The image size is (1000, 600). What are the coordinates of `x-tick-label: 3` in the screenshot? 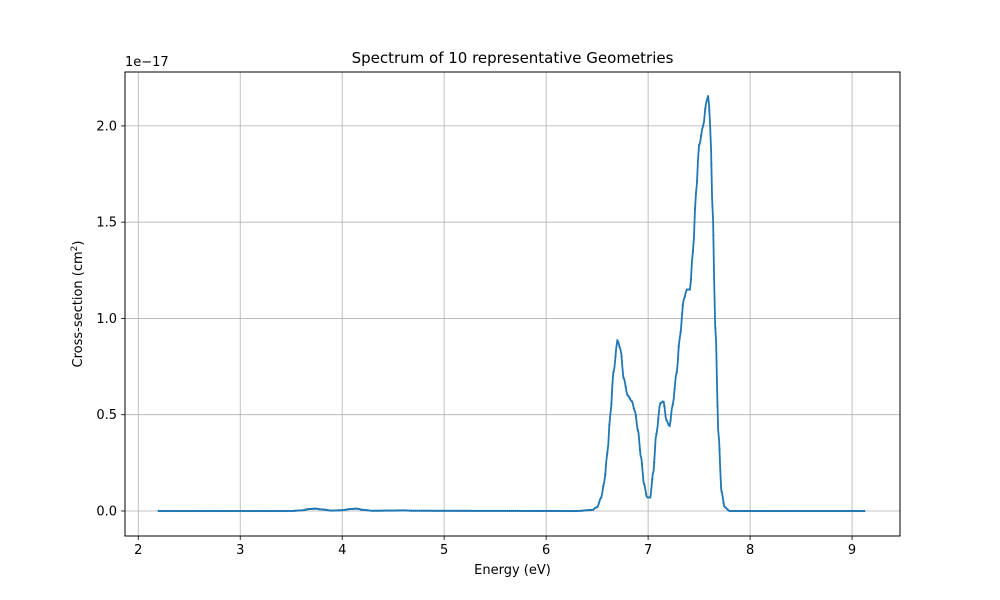 It's located at (240, 550).